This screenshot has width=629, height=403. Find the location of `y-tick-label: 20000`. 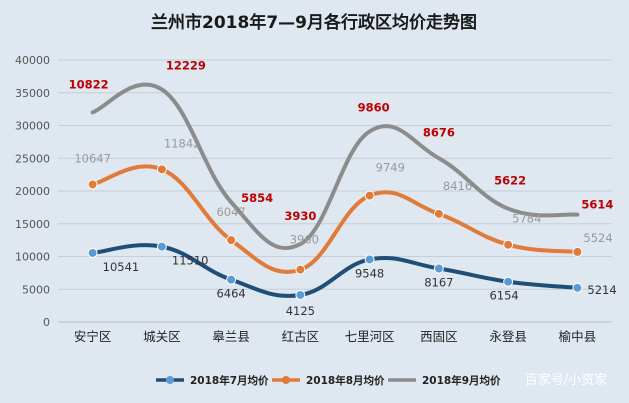

y-tick-label: 20000 is located at coordinates (32, 191).